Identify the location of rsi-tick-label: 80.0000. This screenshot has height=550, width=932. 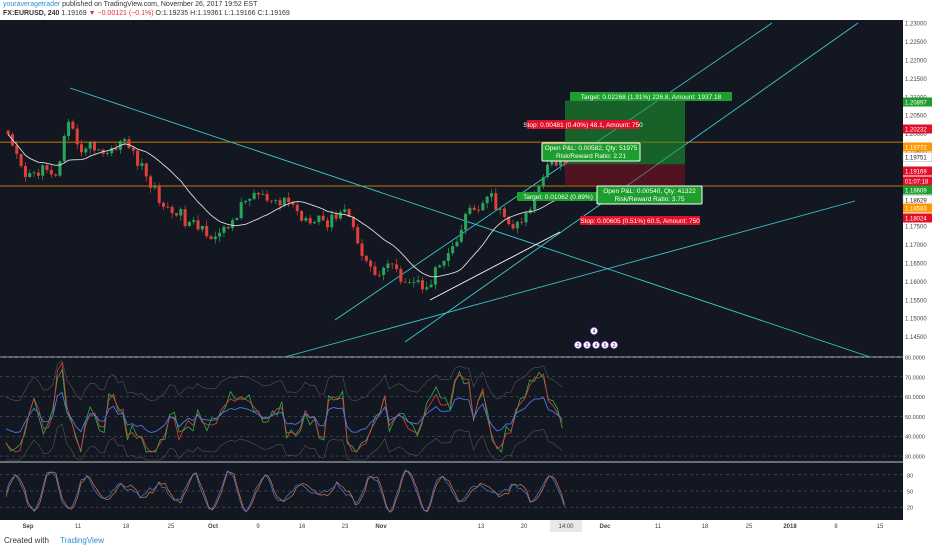
(915, 359).